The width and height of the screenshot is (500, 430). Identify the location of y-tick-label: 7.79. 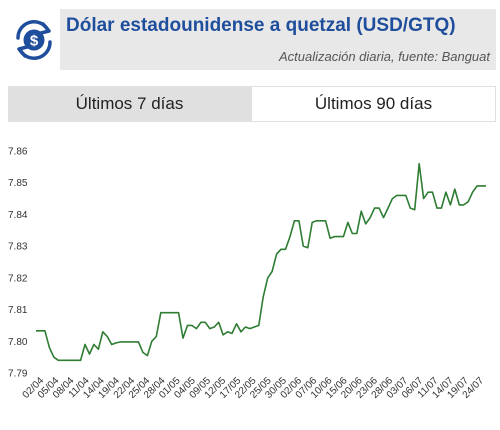
(18, 374).